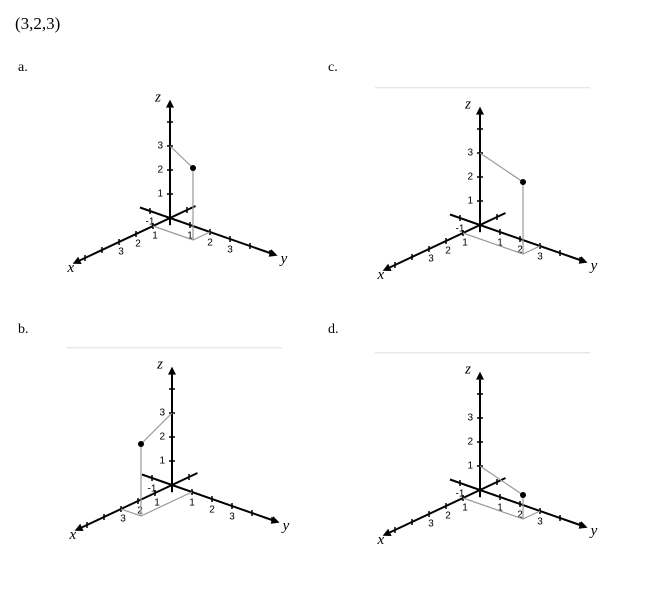  Describe the element at coordinates (333, 329) in the screenshot. I see `option-label: d.` at that location.